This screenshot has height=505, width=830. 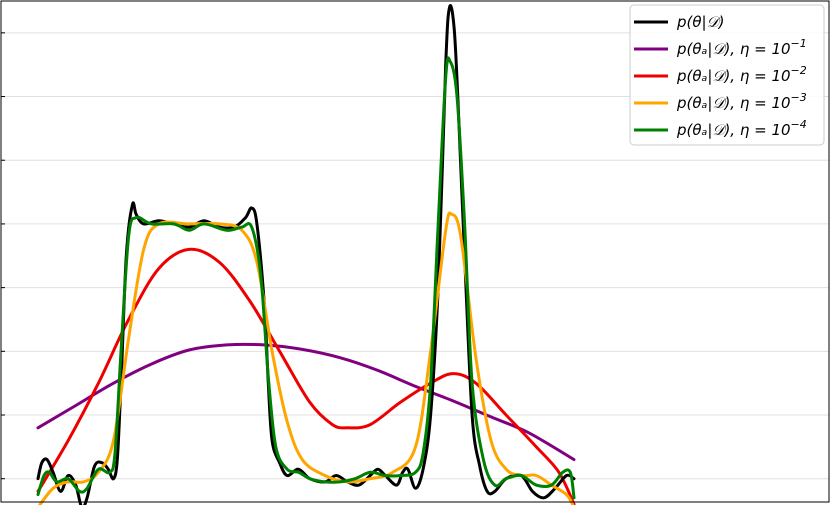 I want to click on legend-entry: p(θₐ|𝒟), η = 10−4, so click(x=720, y=128).